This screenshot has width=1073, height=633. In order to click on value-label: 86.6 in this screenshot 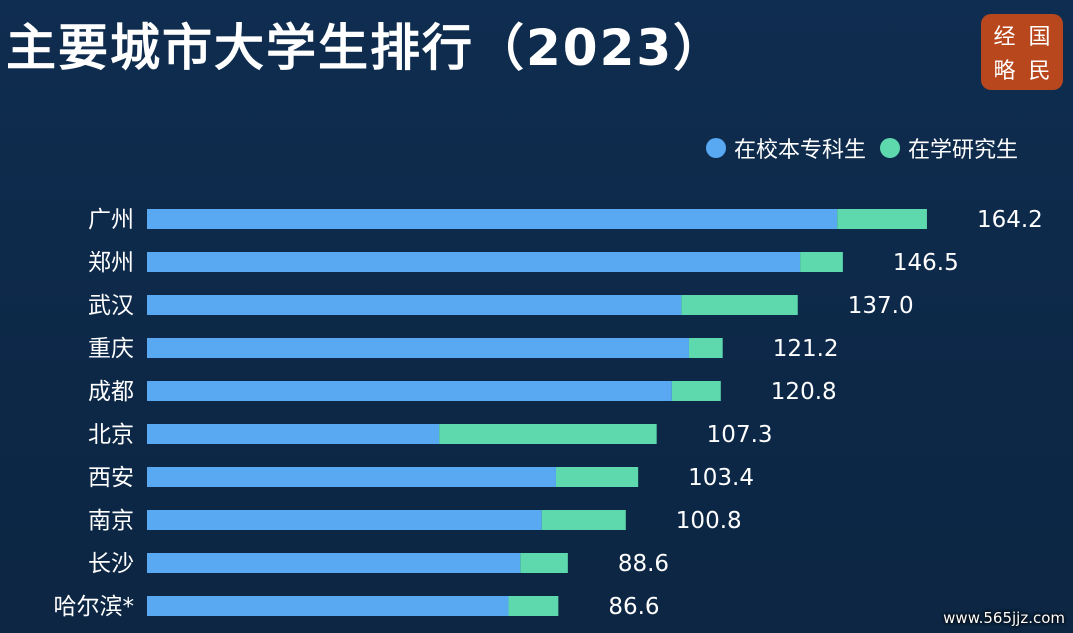, I will do `click(633, 607)`.